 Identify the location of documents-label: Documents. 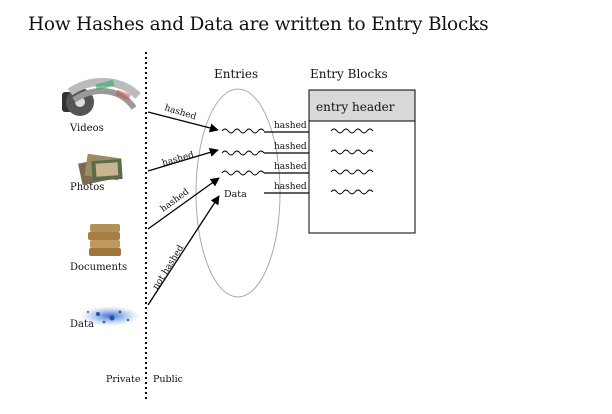
(98, 267).